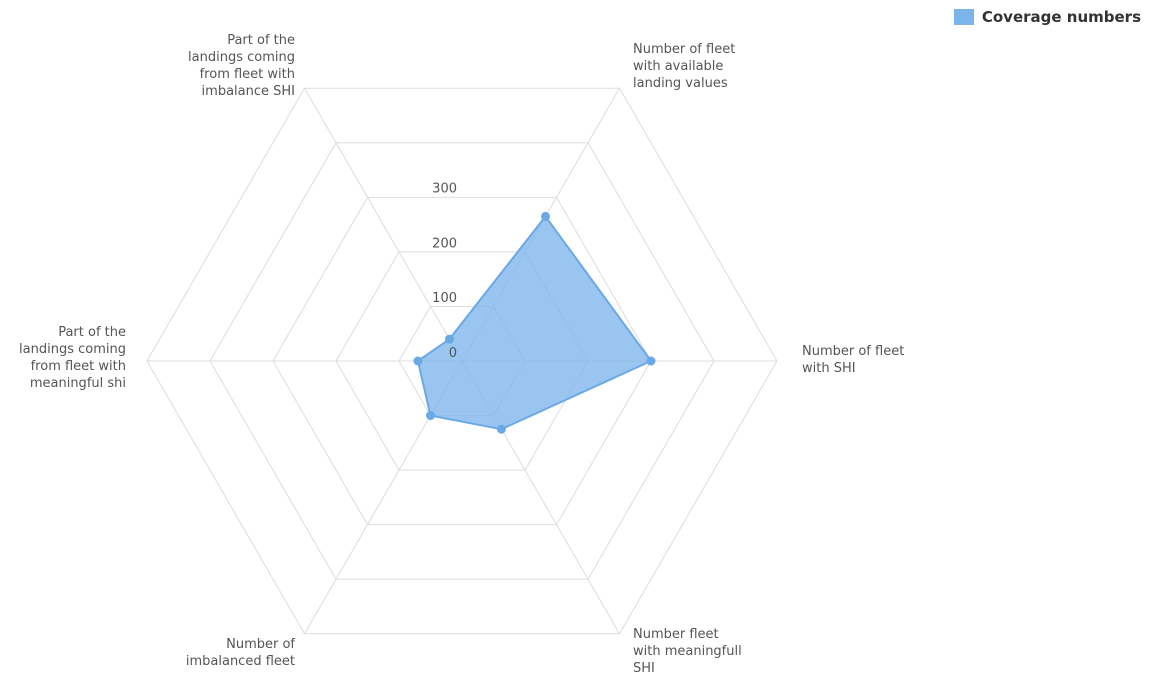 The image size is (1149, 679). What do you see at coordinates (687, 651) in the screenshot?
I see `axis-label-3: Number fleet with meaningfull SHI` at bounding box center [687, 651].